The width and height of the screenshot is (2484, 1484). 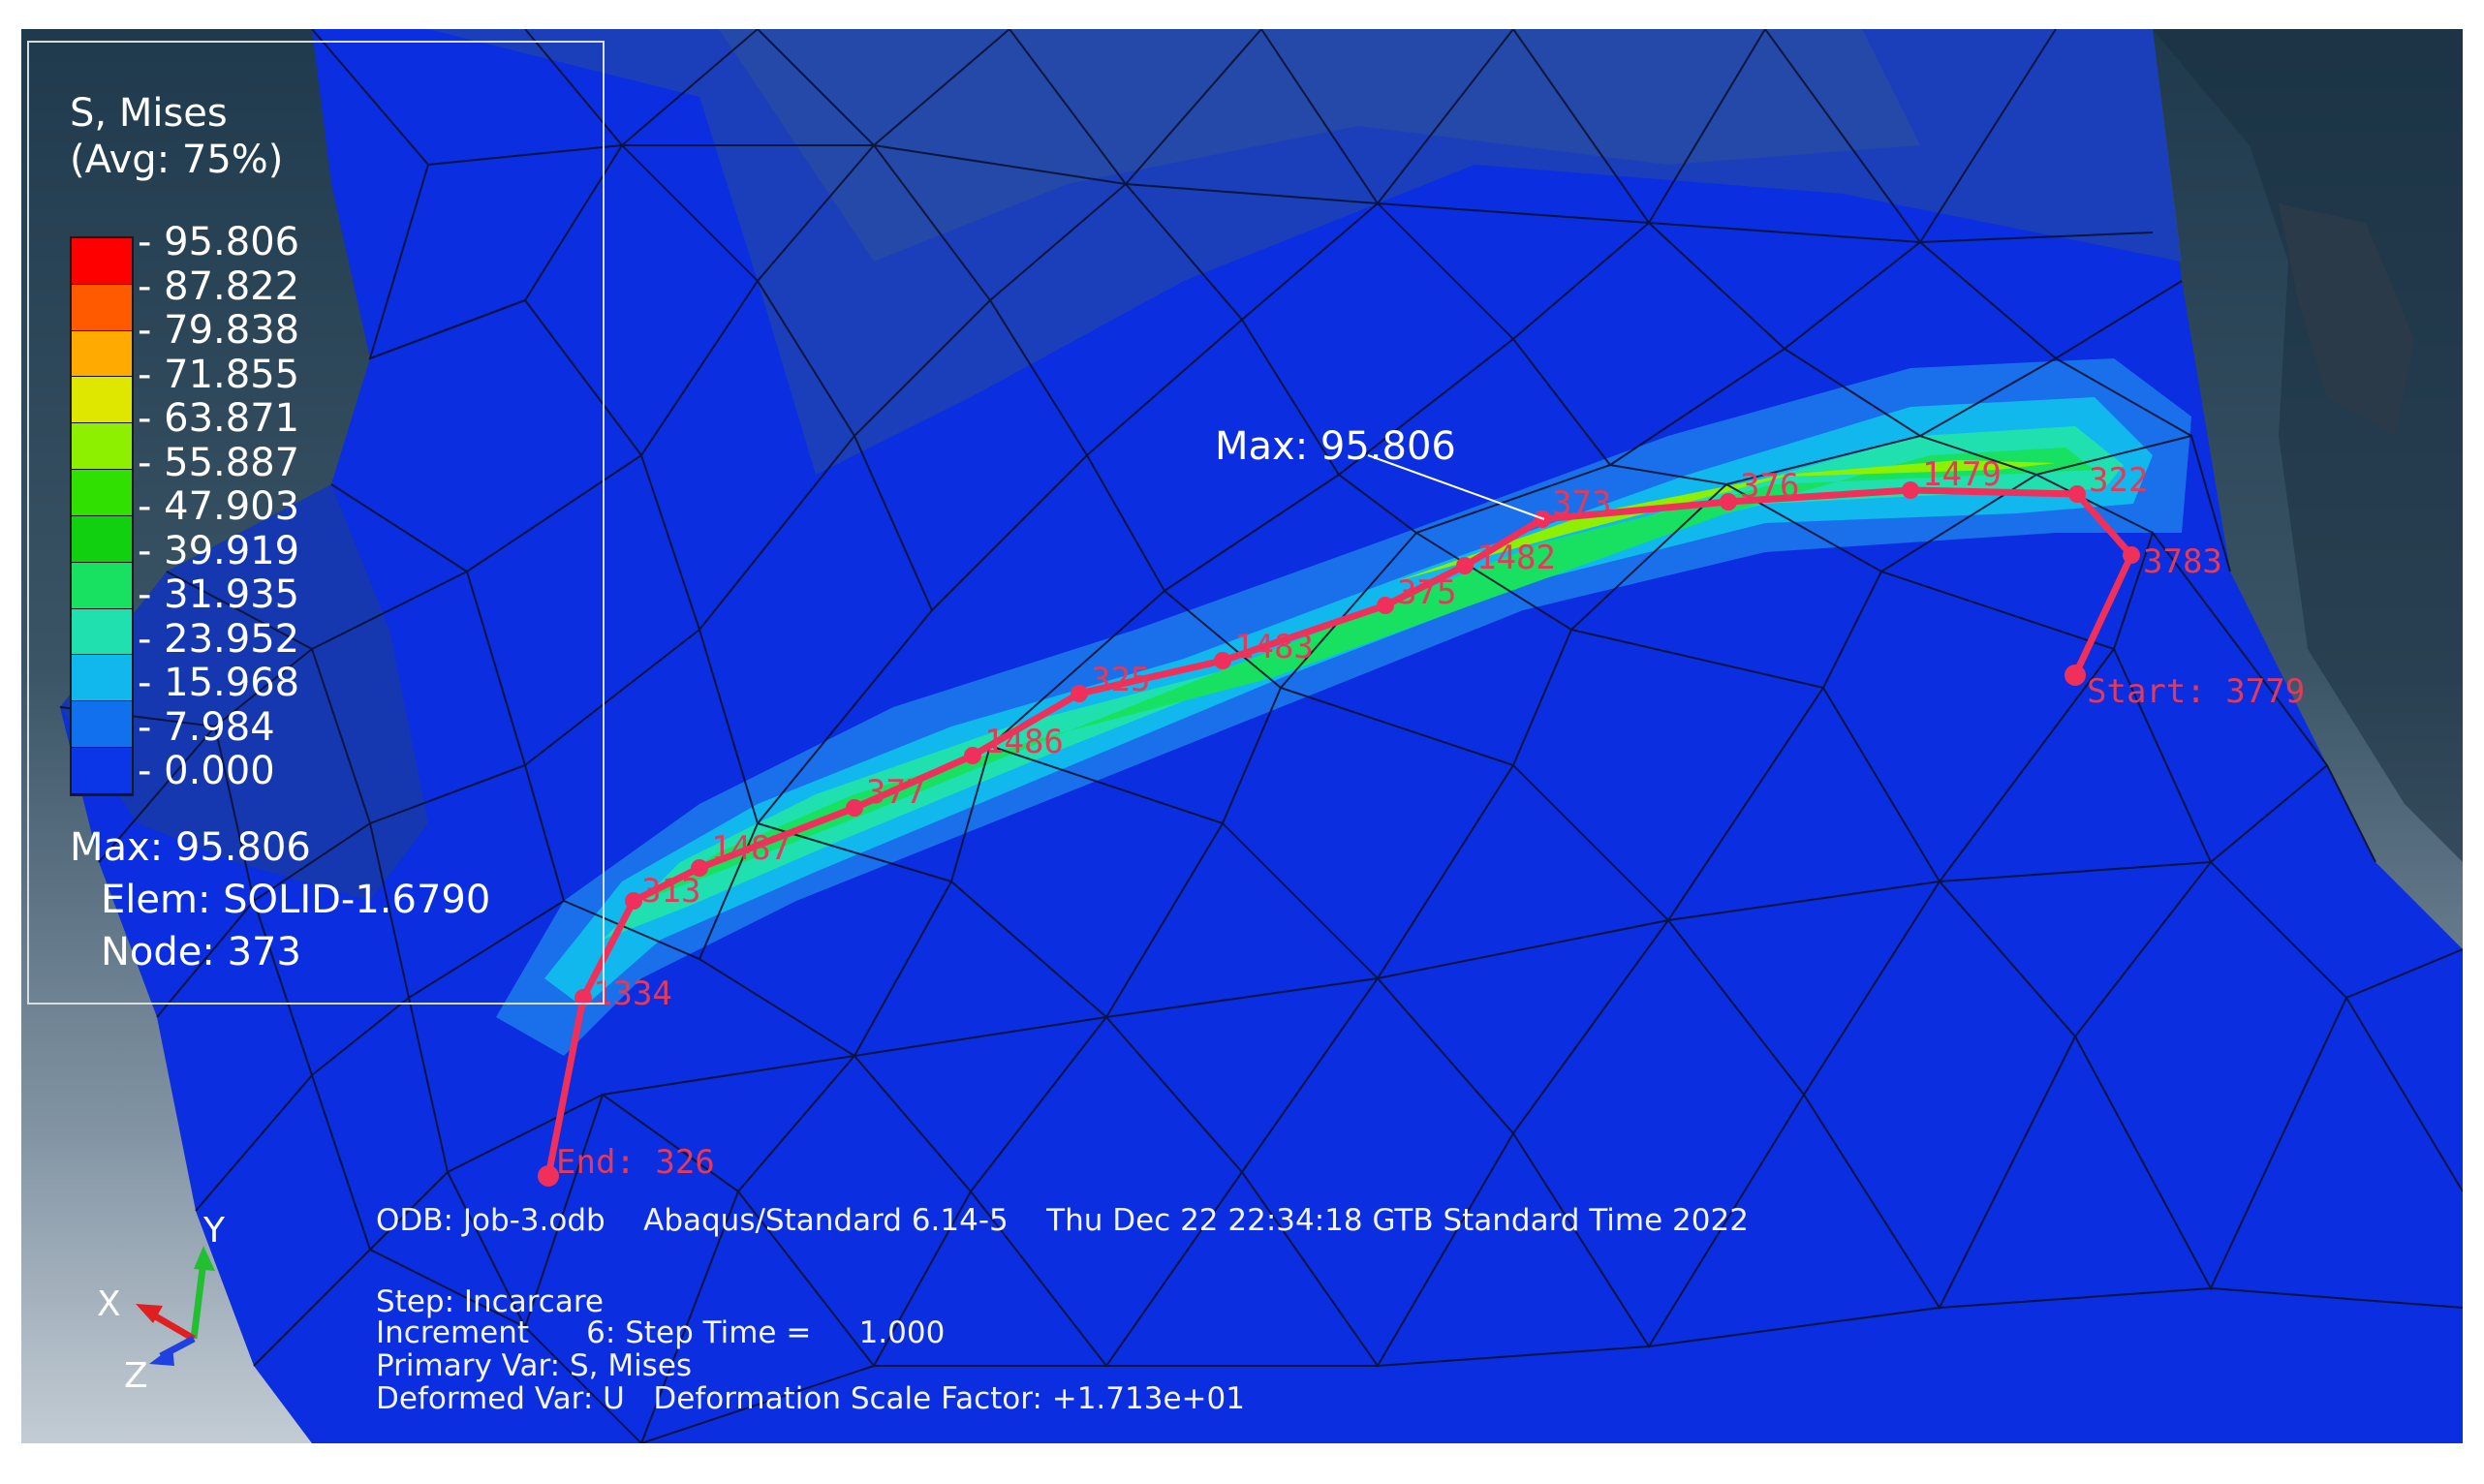 What do you see at coordinates (296, 900) in the screenshot?
I see `legend-element: Elem: SOLID-1.6790` at bounding box center [296, 900].